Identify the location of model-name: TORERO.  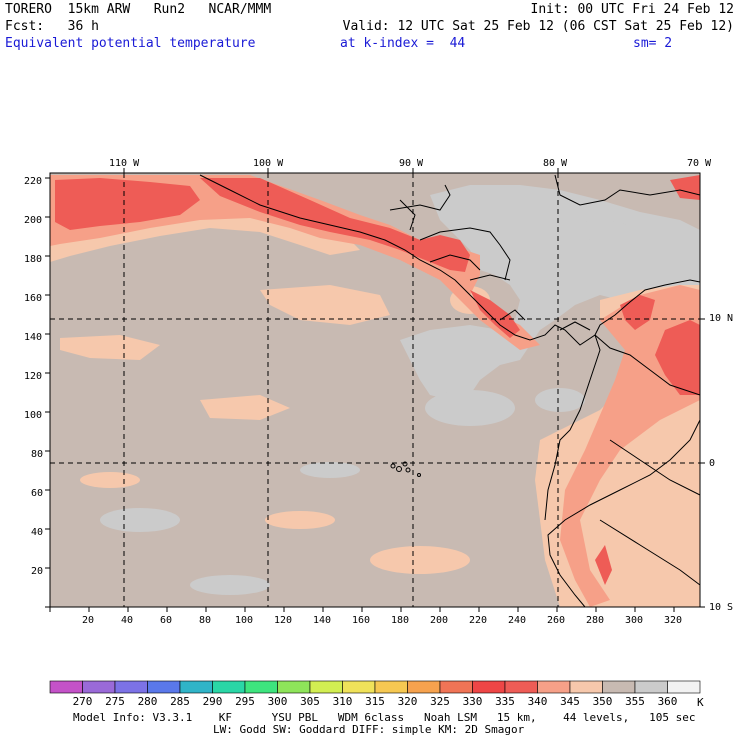
(28, 9).